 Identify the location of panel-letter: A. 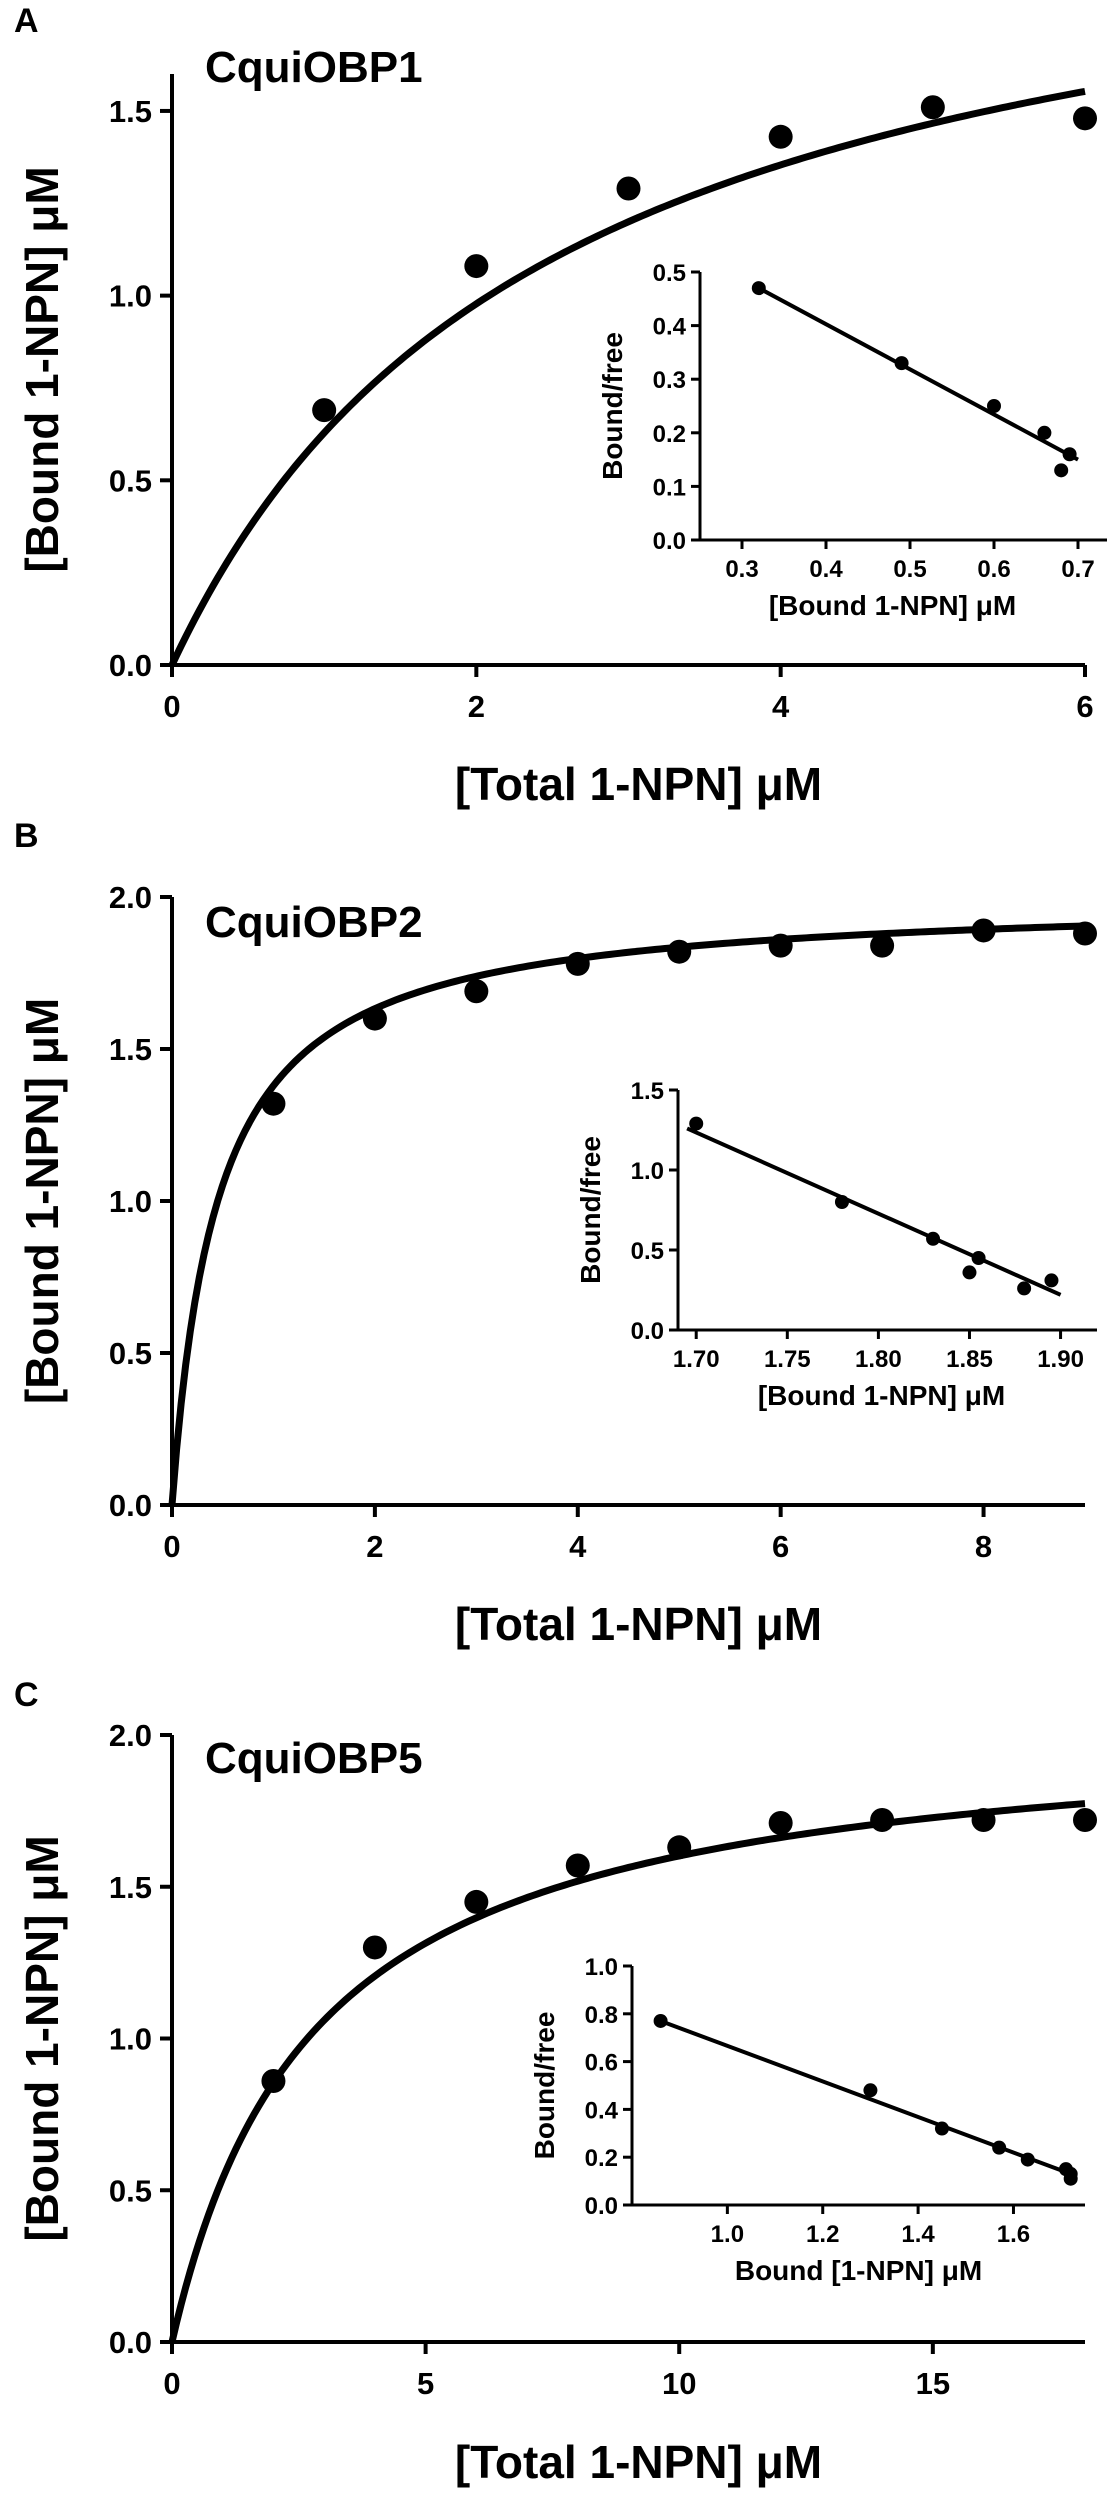
(26, 21).